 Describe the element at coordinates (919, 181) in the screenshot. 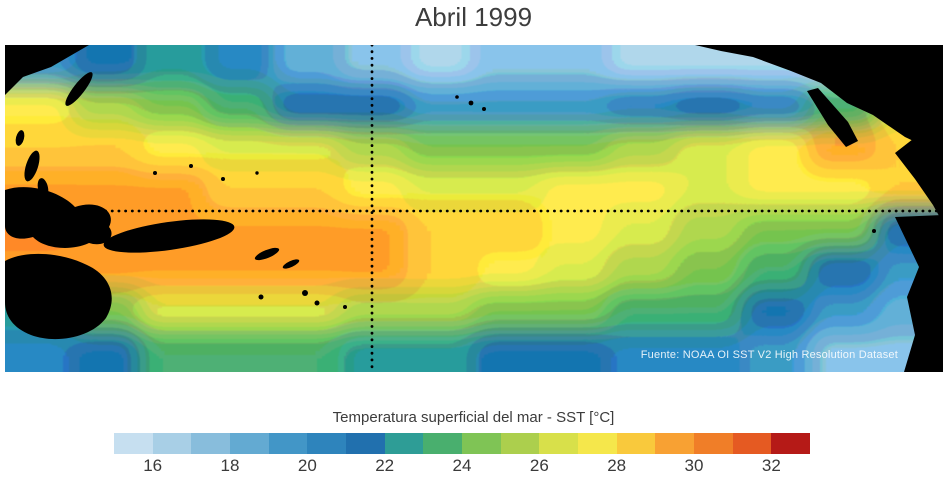

I see `land-central-america` at that location.